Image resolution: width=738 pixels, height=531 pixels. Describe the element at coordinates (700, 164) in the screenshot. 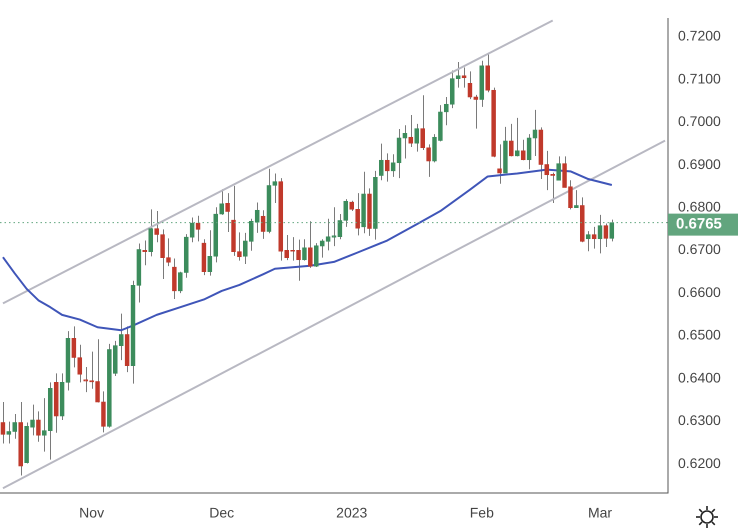

I see `y-tick-label: 0.6900` at that location.